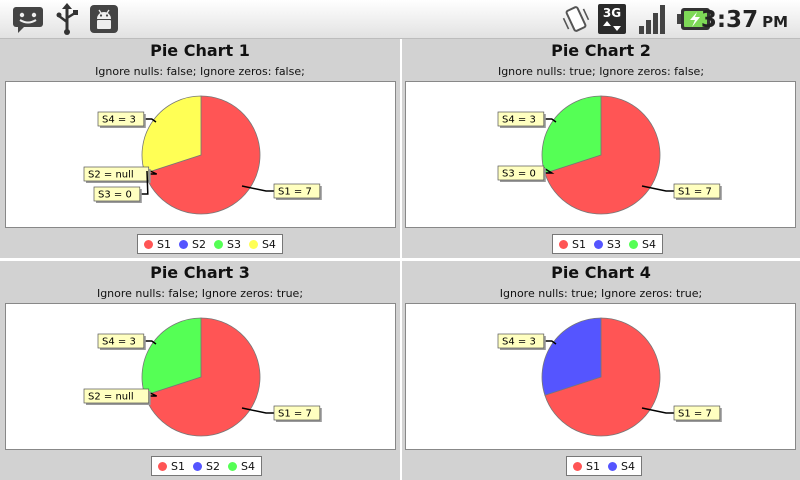 The width and height of the screenshot is (800, 480). I want to click on chart-legend: S1 S2 S4, so click(206, 466).